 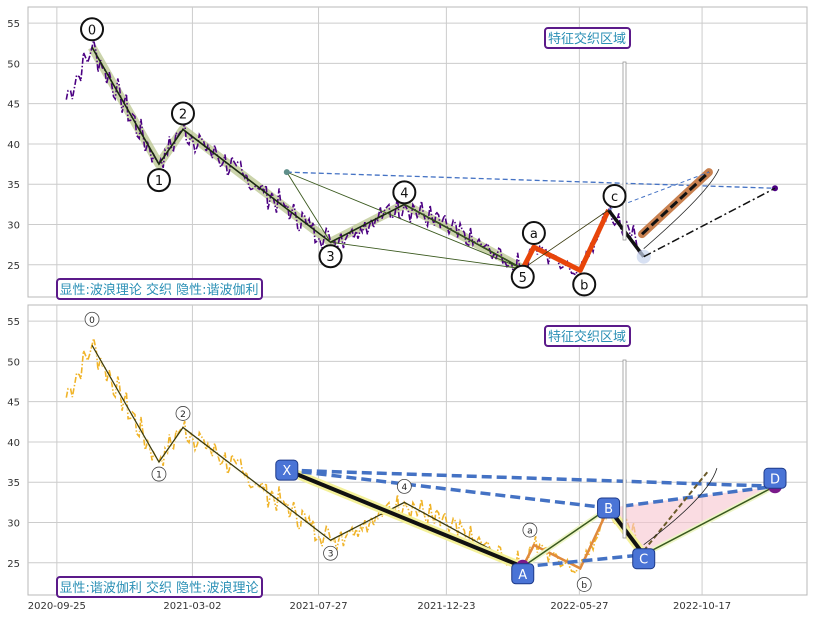 I want to click on xabcd-label-text: A, so click(x=522, y=575).